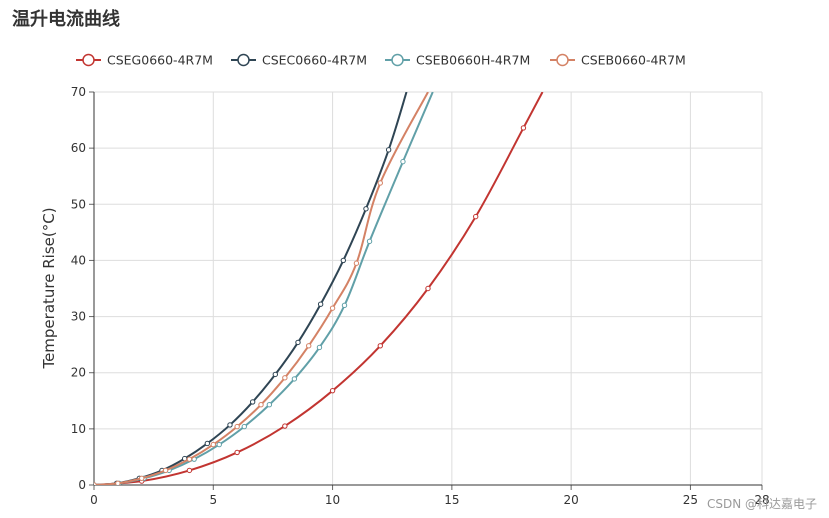 The width and height of the screenshot is (829, 518). What do you see at coordinates (451, 500) in the screenshot?
I see `x-tick-label: 15` at bounding box center [451, 500].